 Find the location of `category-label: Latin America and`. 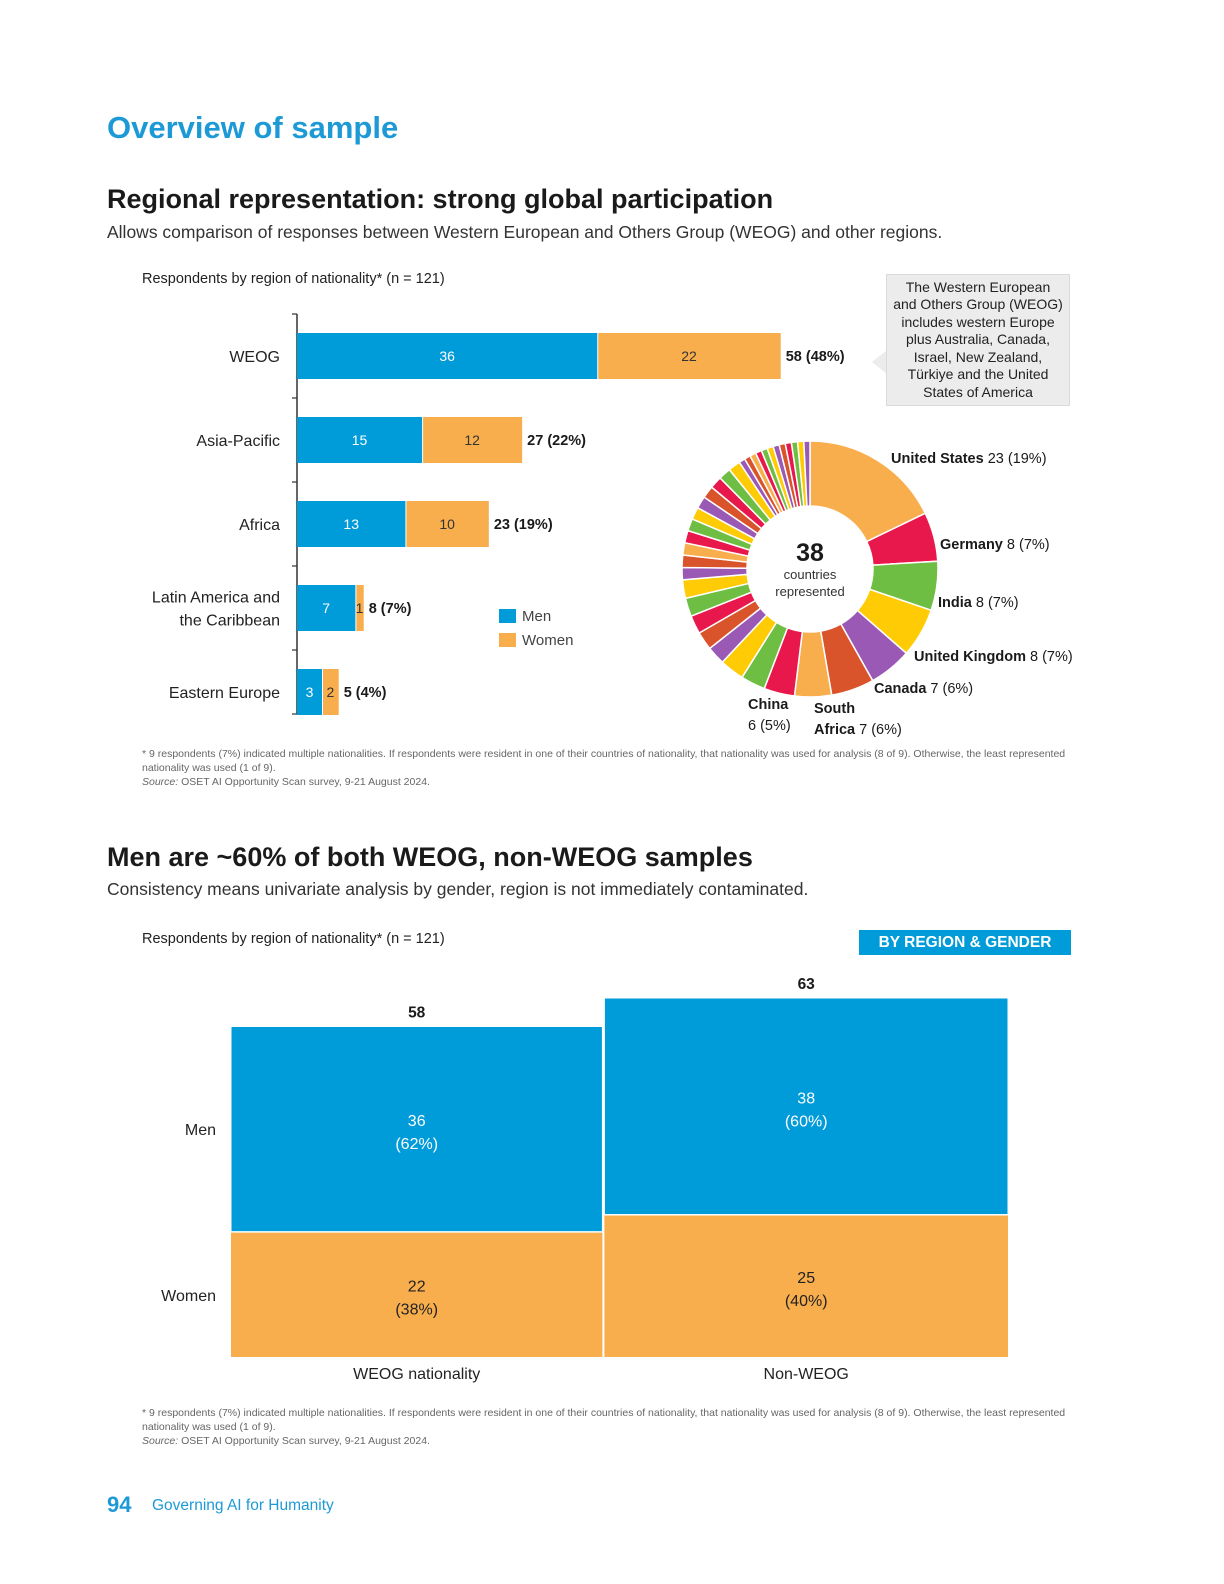

category-label: Latin America and is located at coordinates (216, 598).